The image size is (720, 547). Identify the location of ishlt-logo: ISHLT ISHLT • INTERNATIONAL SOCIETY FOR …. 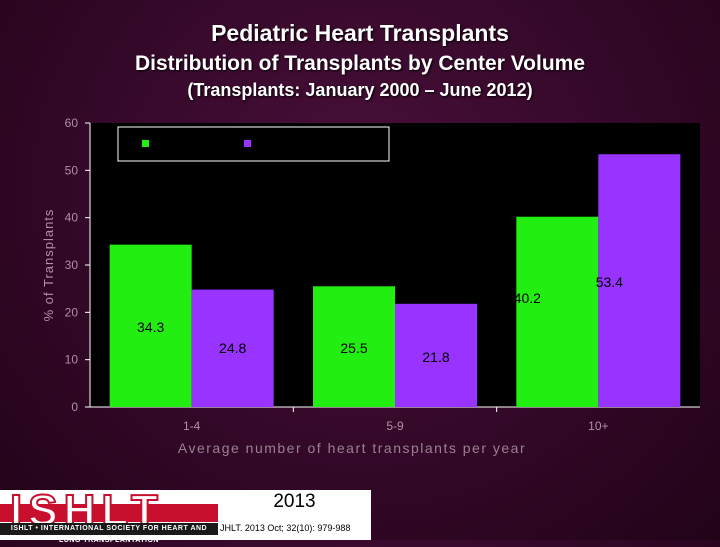
(109, 514).